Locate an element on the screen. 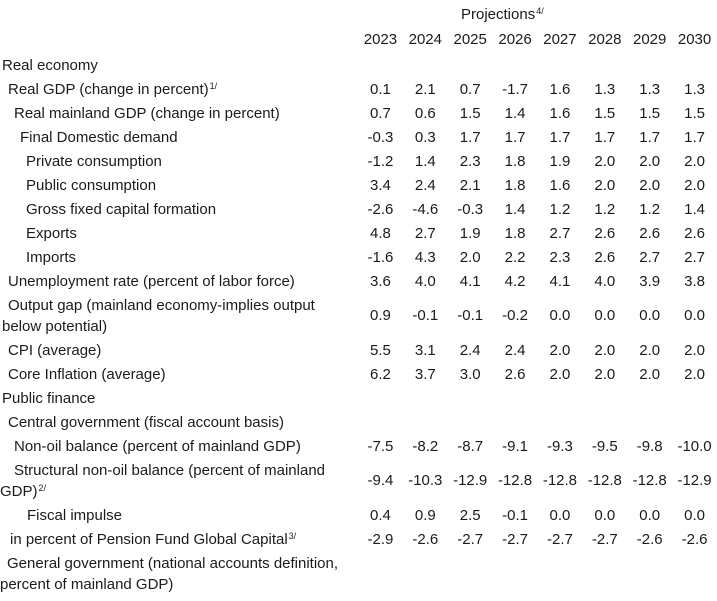 This screenshot has height=601, width=717. row-label: Gross fixed capital formation is located at coordinates (179, 209).